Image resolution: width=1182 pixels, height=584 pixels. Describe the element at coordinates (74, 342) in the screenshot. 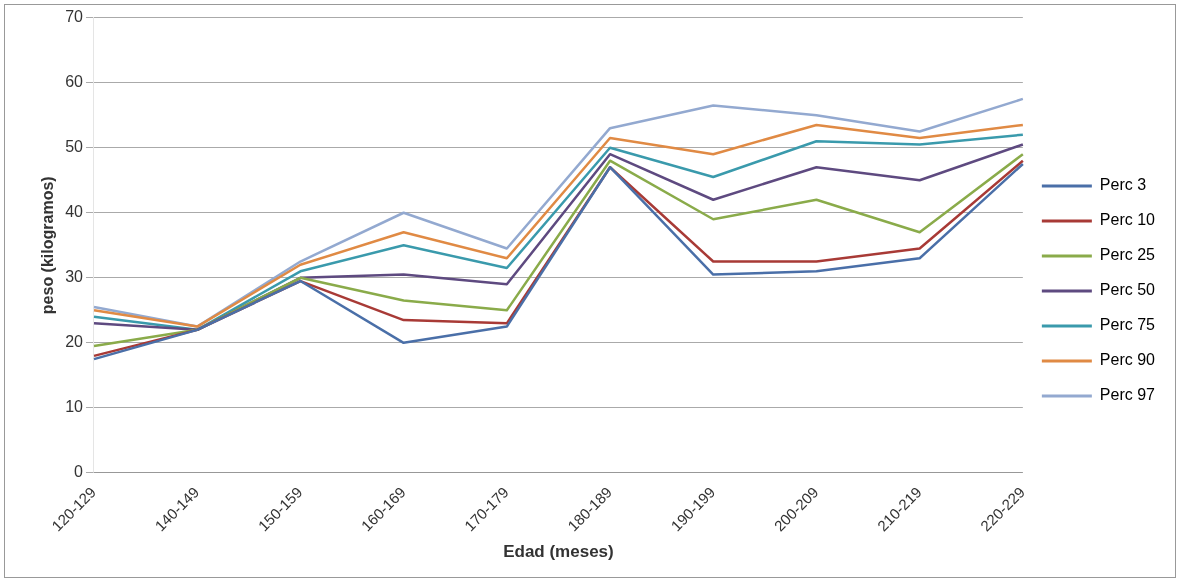

I see `y-tick-label: 20` at that location.